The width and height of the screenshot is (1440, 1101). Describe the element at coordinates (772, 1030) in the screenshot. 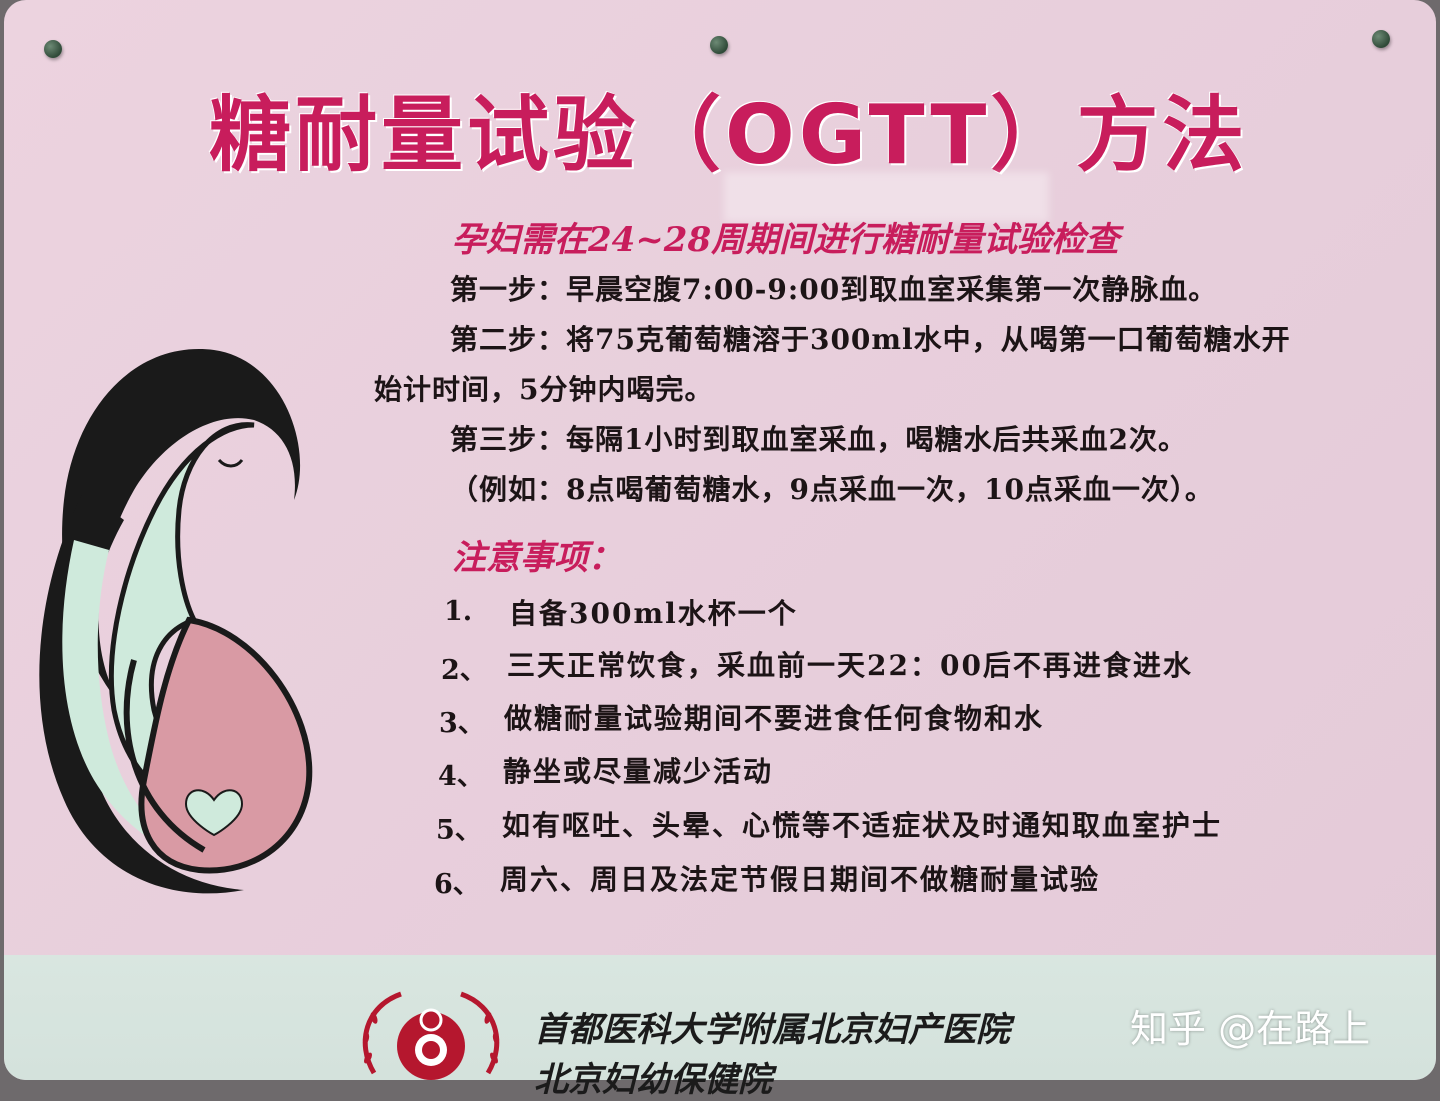

I see `hospital-name-line-1: 首都医科大学附属北京妇产医院` at that location.